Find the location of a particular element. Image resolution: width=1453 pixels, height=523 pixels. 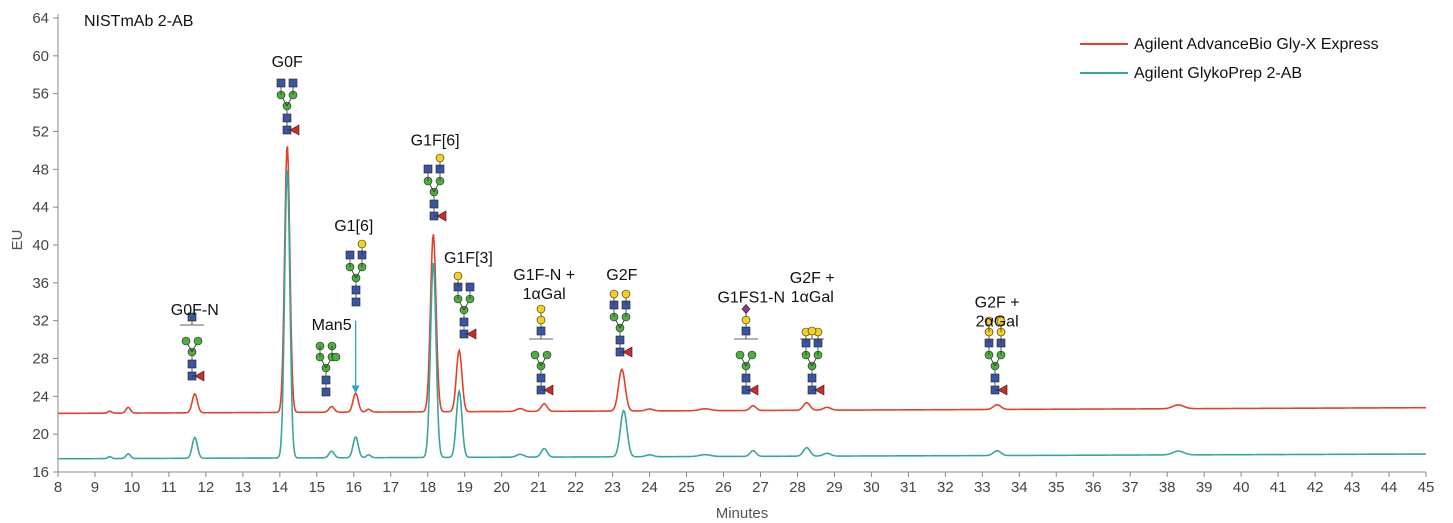

x-axis-title: Minutes is located at coordinates (742, 513).